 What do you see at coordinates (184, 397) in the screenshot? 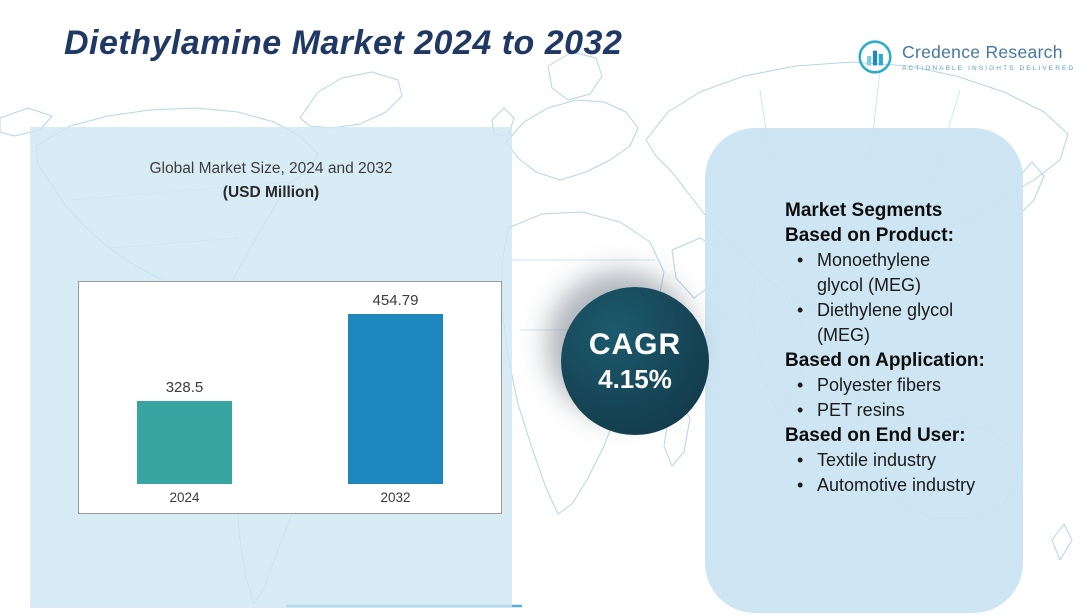
I see `bar-group: 328.5 2024` at bounding box center [184, 397].